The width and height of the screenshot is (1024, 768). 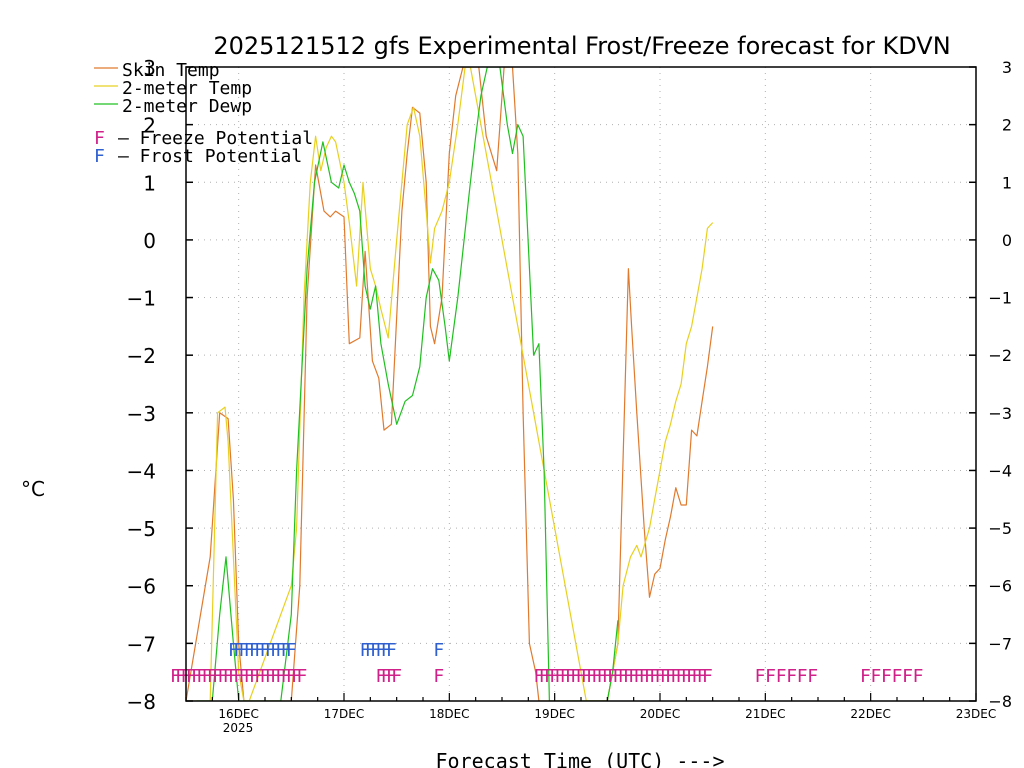 What do you see at coordinates (141, 299) in the screenshot?
I see `y-tick-label-left: −1` at bounding box center [141, 299].